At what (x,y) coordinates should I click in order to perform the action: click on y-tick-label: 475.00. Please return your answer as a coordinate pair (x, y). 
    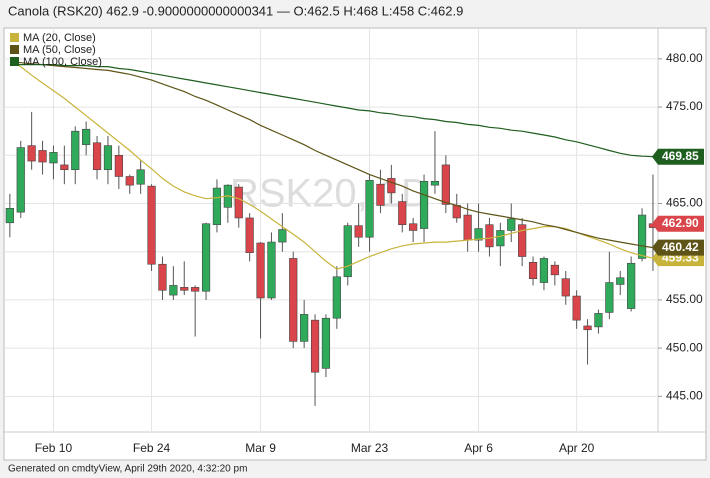
    Looking at the image, I should click on (684, 106).